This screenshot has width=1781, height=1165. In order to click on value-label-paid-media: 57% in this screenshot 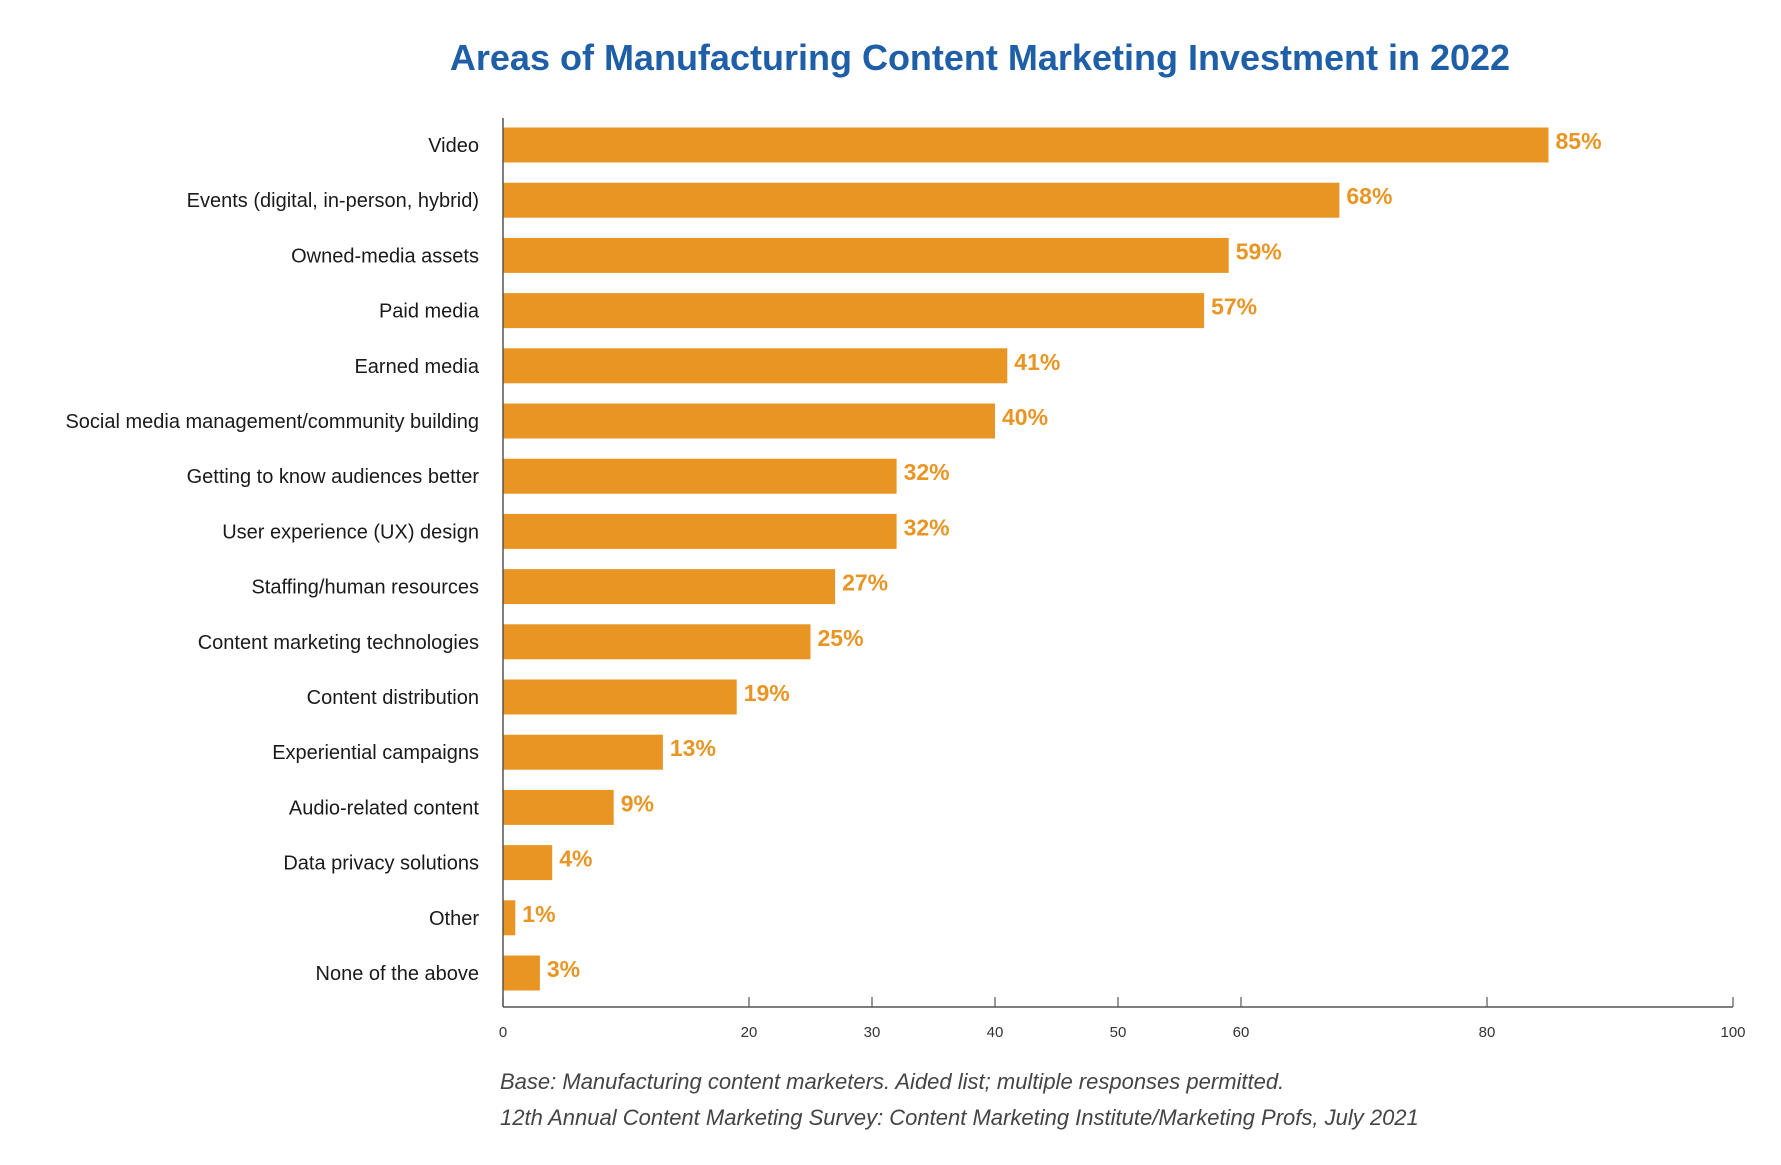, I will do `click(1234, 307)`.